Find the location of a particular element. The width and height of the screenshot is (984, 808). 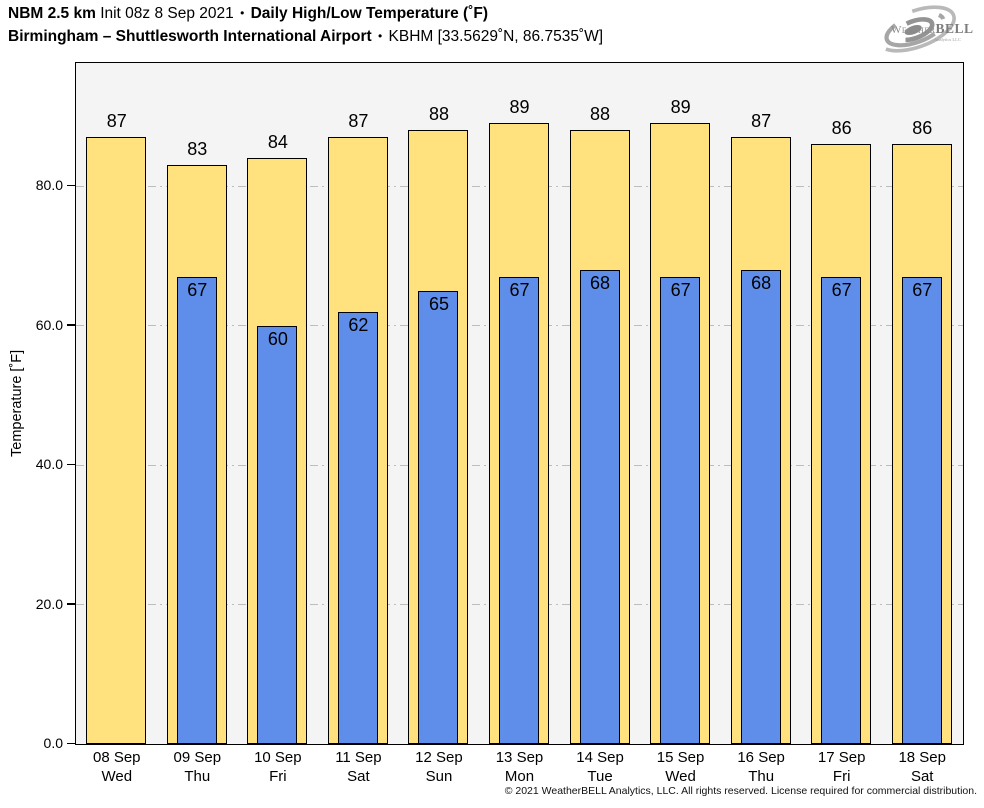

x-tick-label: 15 Sep Wed is located at coordinates (681, 767).